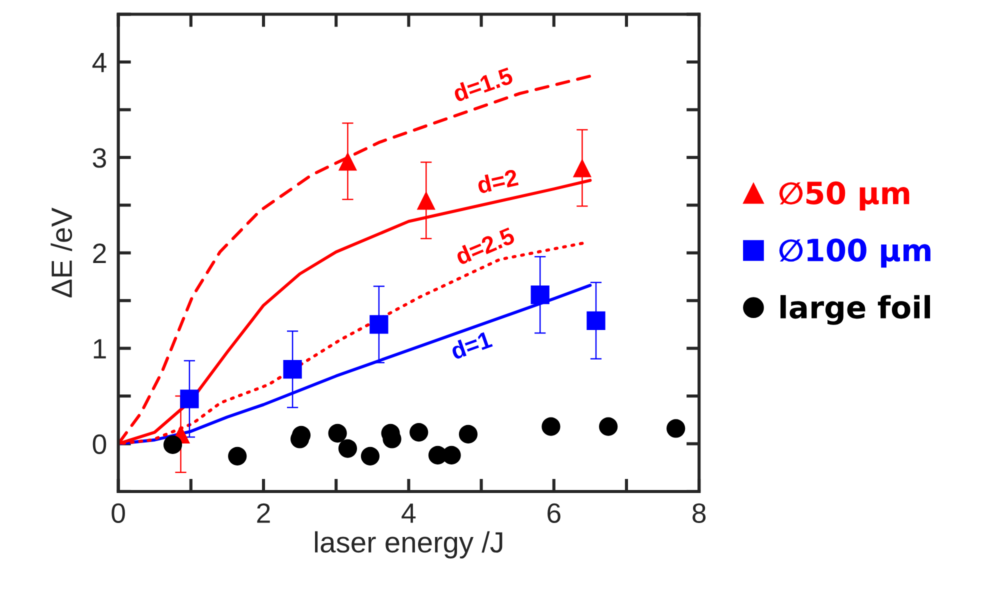 The height and width of the screenshot is (595, 986). I want to click on x-tick-label: 8, so click(699, 513).